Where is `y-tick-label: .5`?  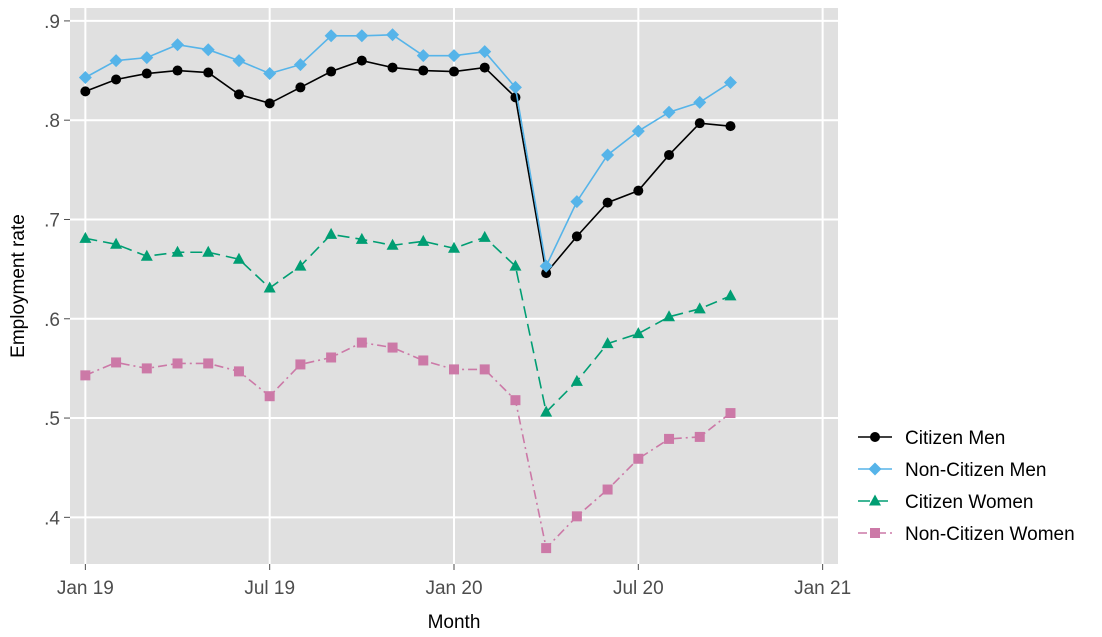
y-tick-label: .5 is located at coordinates (52, 419).